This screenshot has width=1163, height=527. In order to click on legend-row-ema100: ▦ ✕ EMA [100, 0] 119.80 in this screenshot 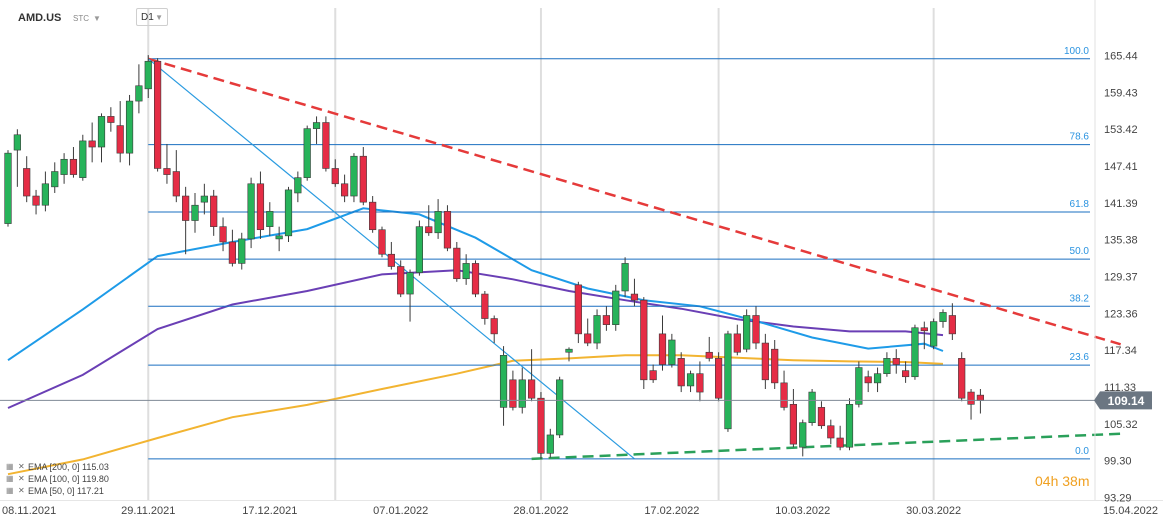, I will do `click(57, 479)`.